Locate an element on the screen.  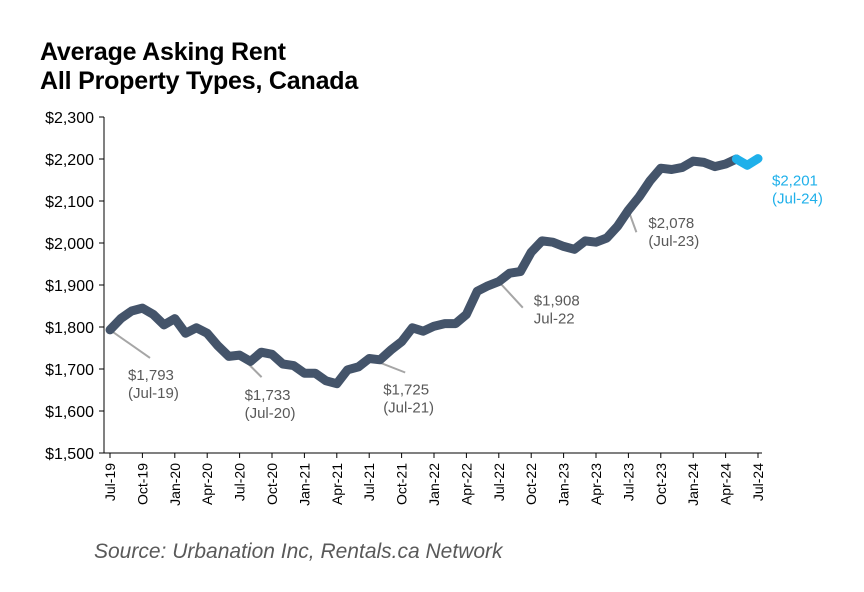
annotation-label: $1,793 is located at coordinates (151, 375).